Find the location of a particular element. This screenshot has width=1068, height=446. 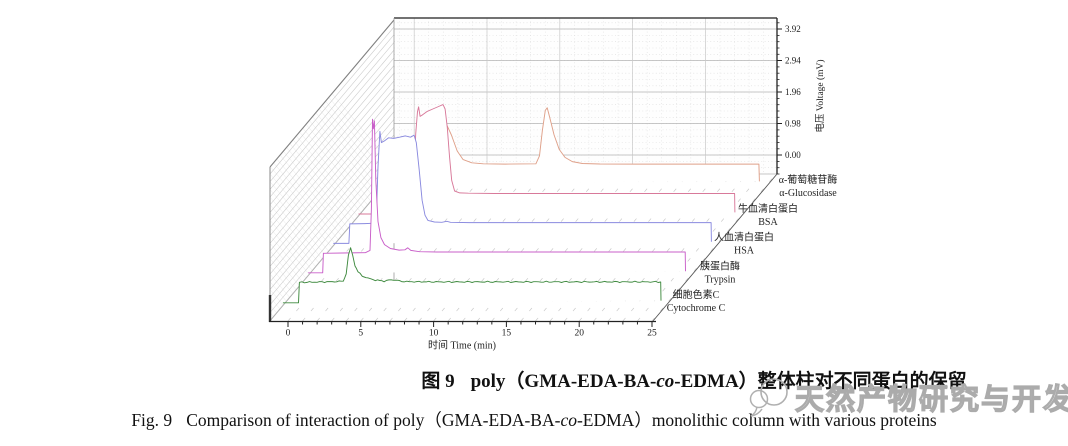

x-axis: 0 5 10 15 20 25 时间 Time (min) is located at coordinates (463, 336).